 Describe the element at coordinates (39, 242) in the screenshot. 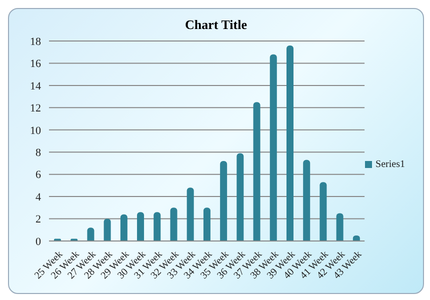

I see `y-tick-label: 0` at that location.